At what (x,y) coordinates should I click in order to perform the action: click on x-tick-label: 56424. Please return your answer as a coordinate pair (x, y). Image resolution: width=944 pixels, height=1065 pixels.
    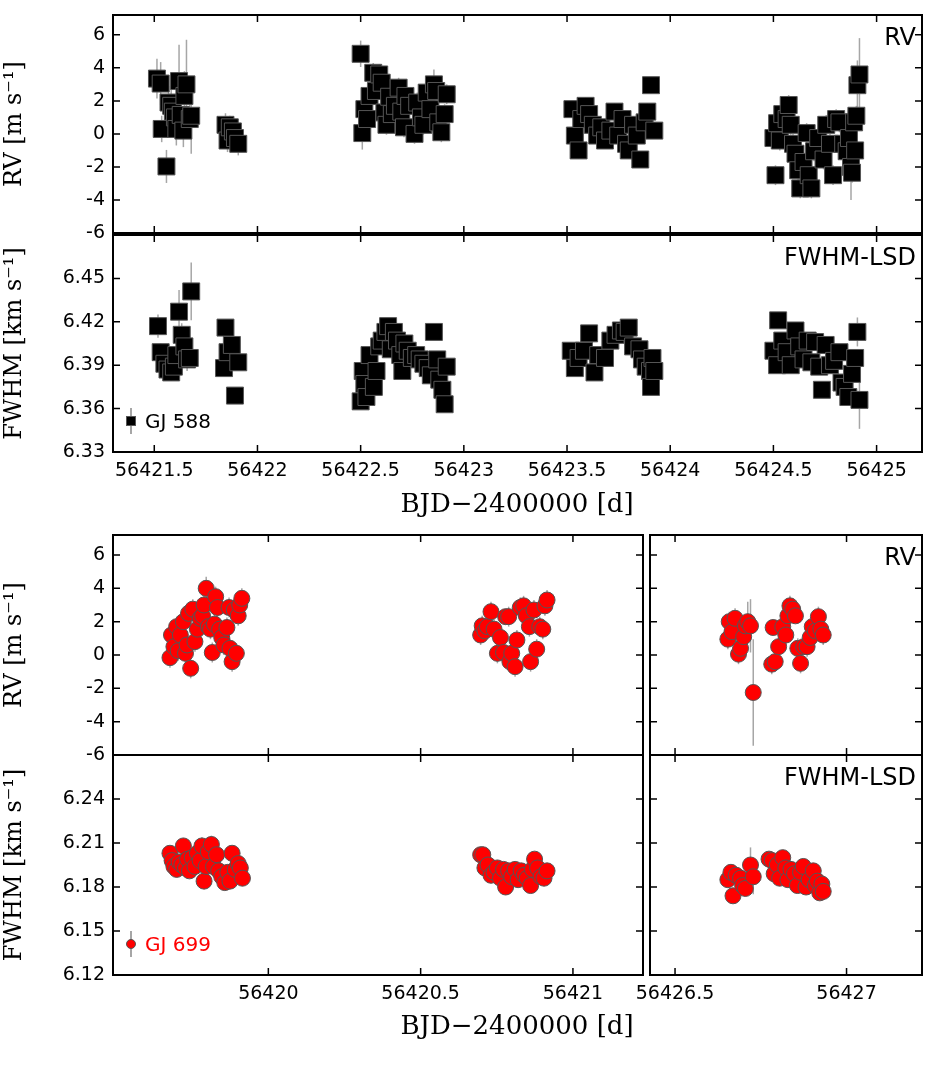
    Looking at the image, I should click on (670, 469).